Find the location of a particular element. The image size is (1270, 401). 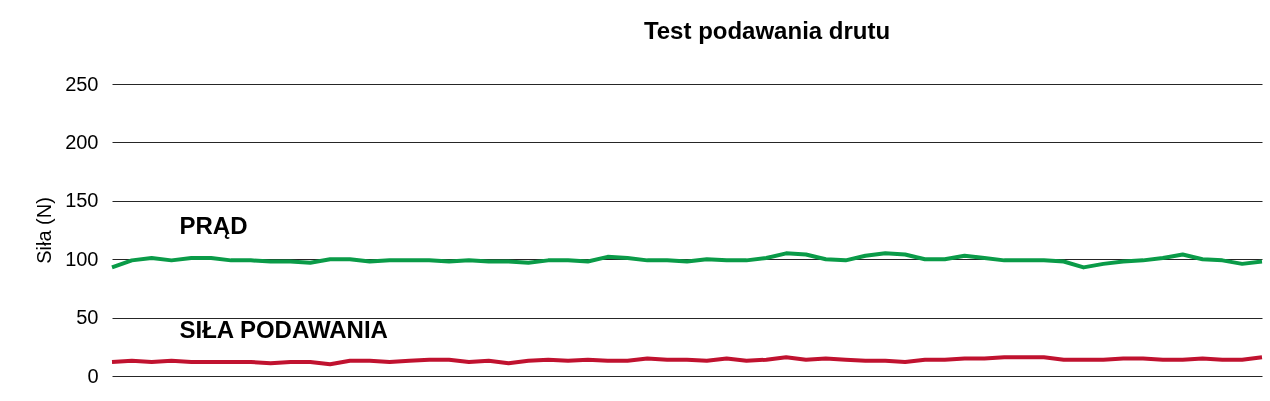

y-tick-label: 50 is located at coordinates (87, 317).